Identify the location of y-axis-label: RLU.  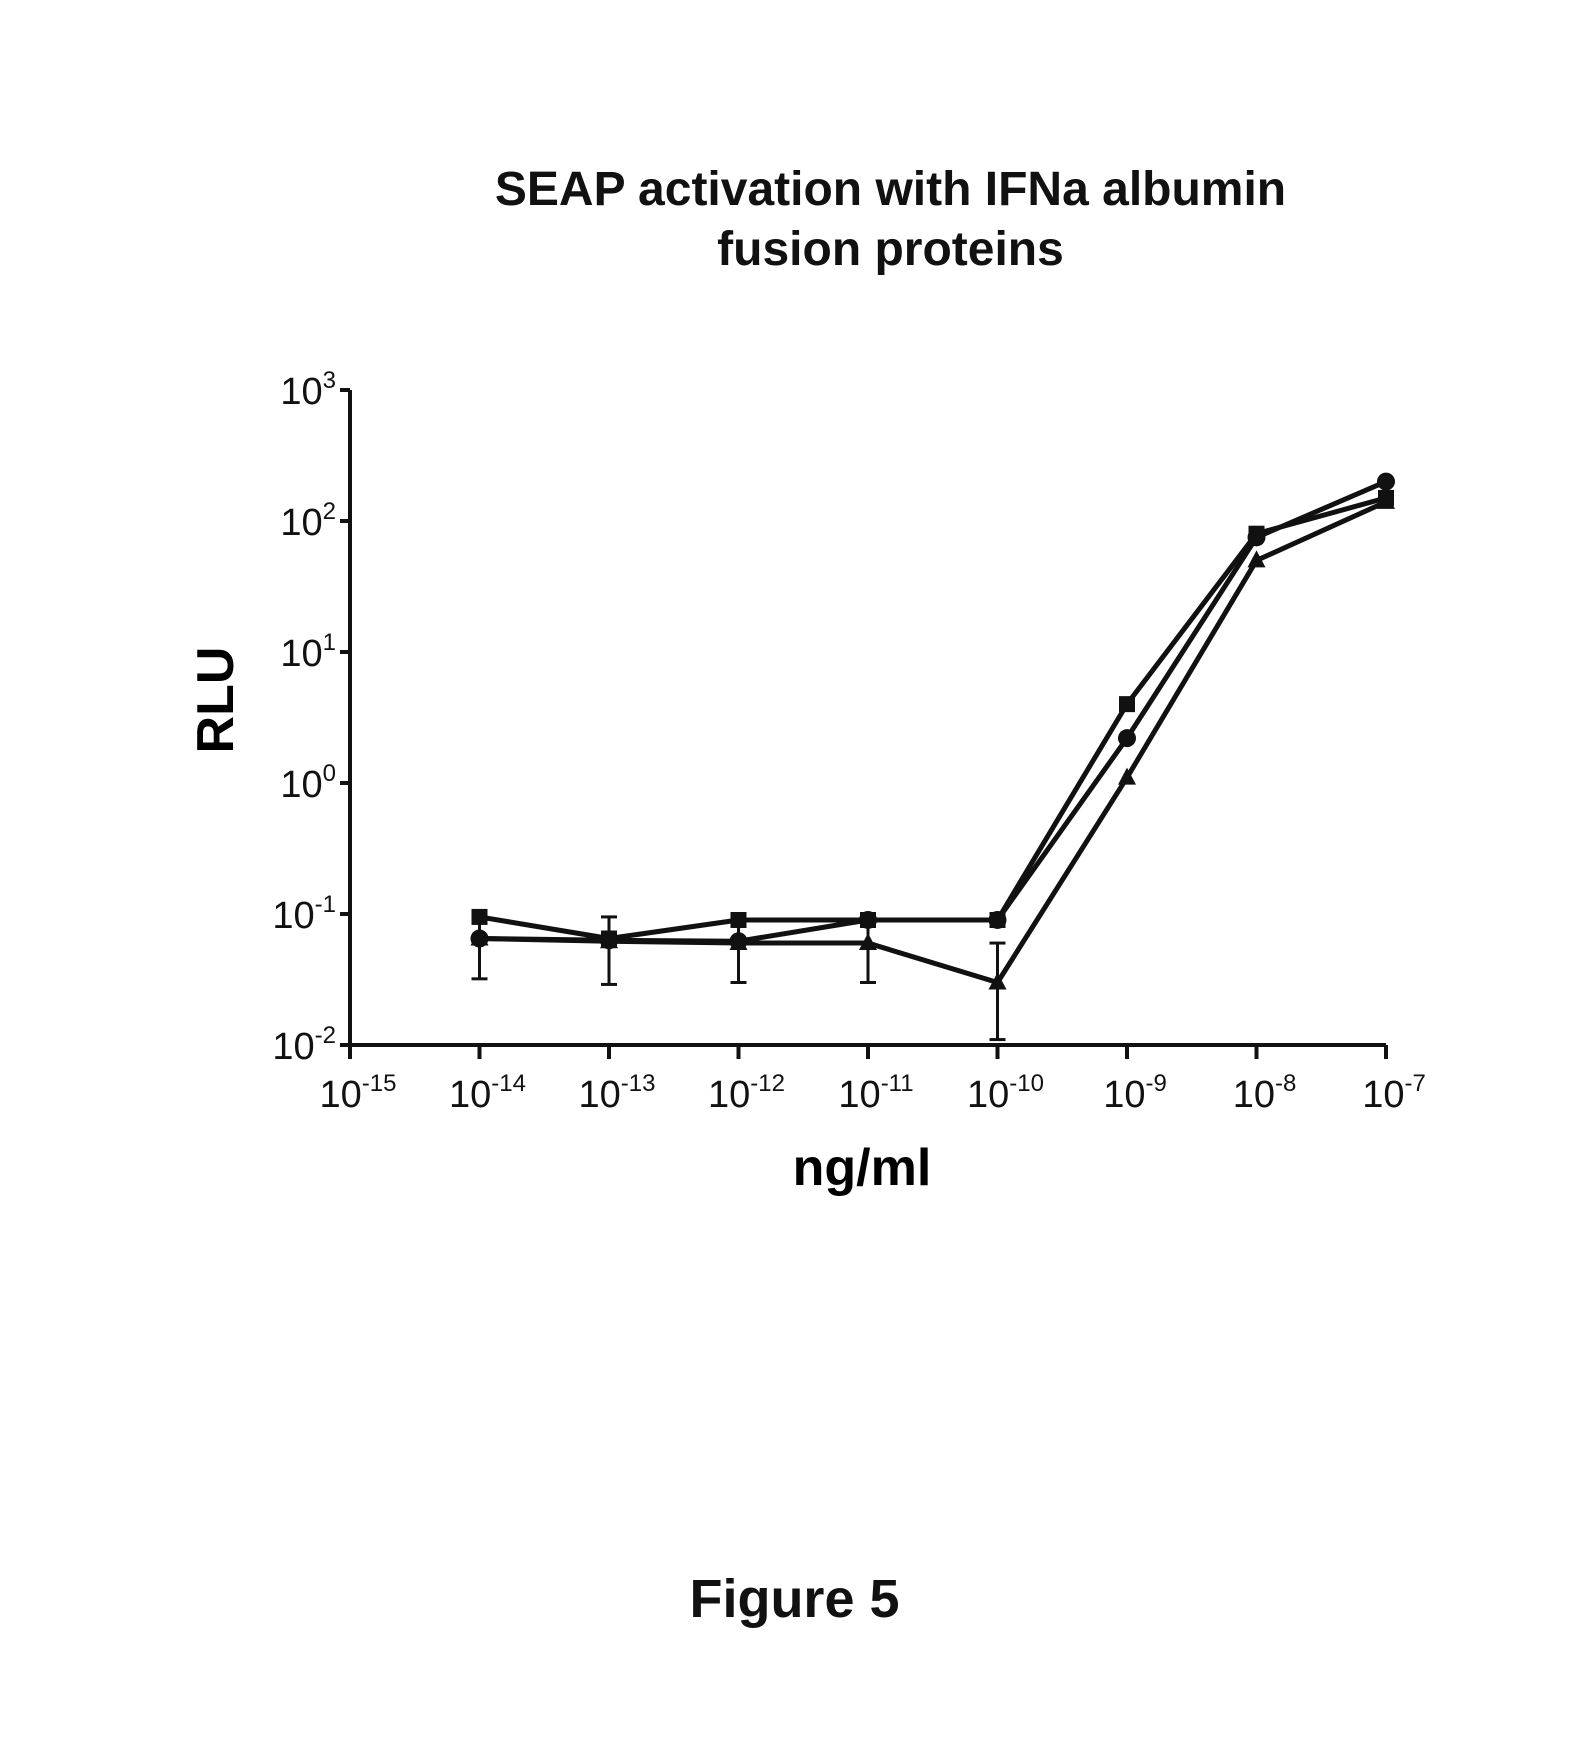
(216, 700).